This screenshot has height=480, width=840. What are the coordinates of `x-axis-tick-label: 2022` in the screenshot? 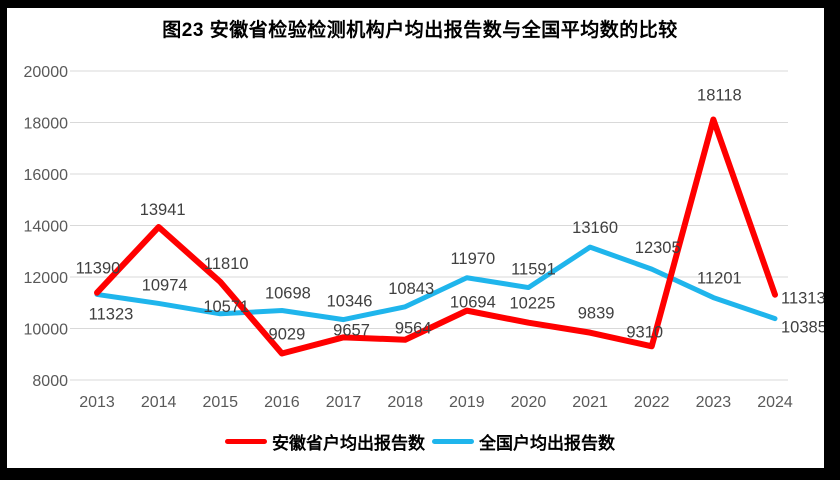 It's located at (652, 402).